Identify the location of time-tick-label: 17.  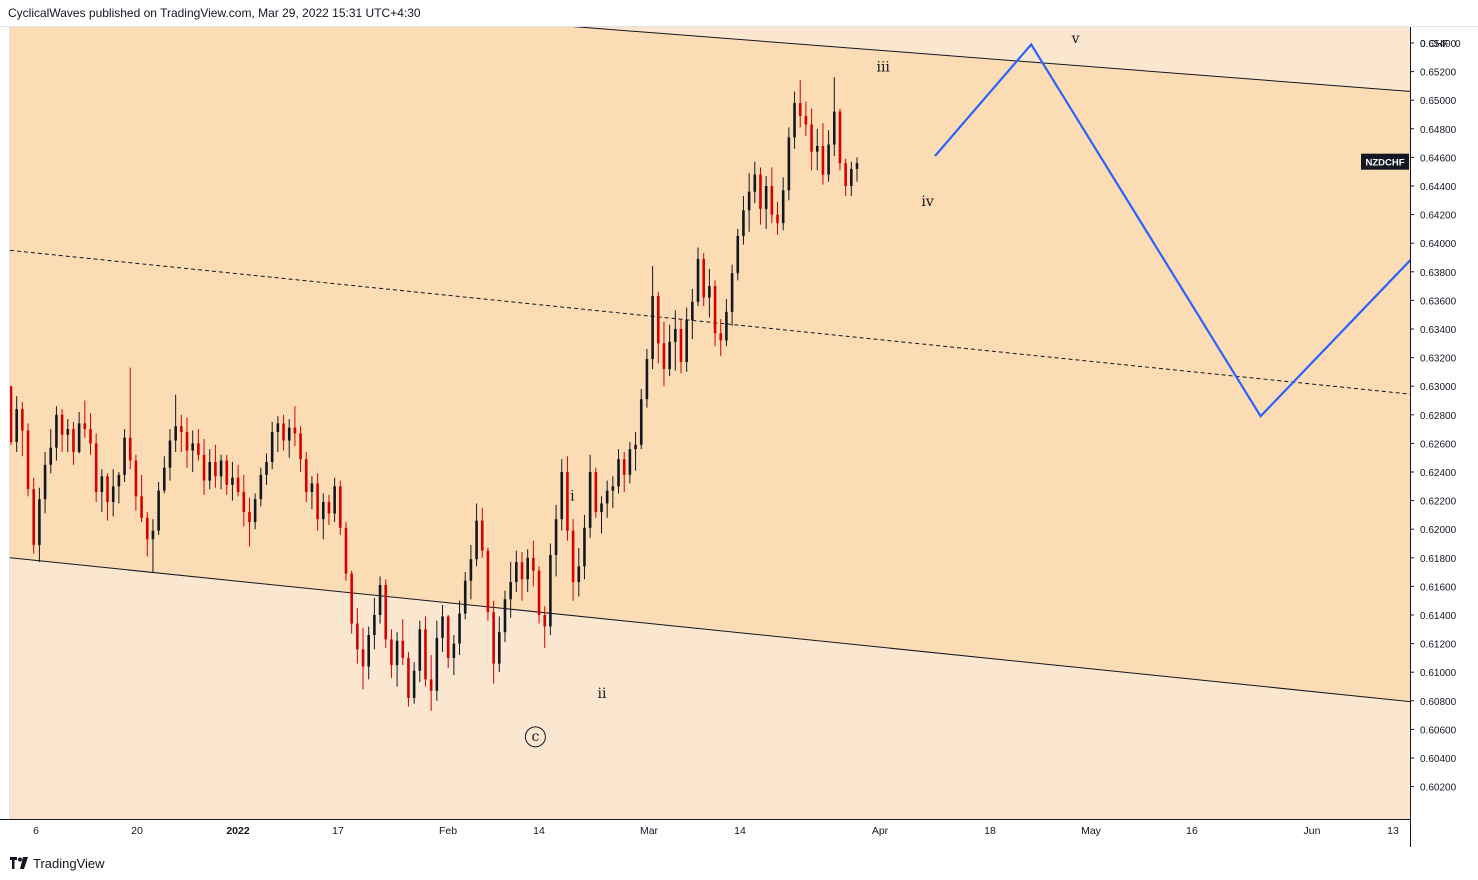
(338, 831).